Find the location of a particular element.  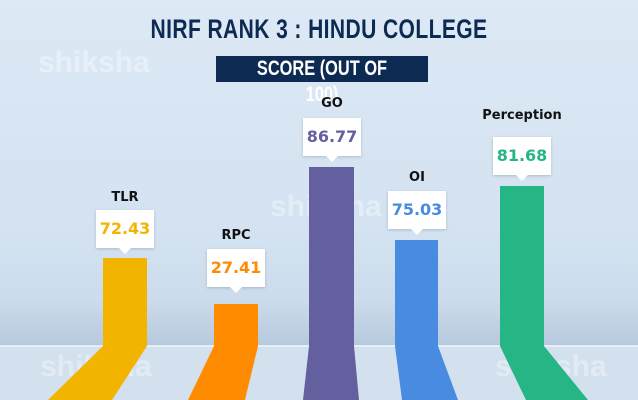

category-label-go: GO is located at coordinates (332, 103).